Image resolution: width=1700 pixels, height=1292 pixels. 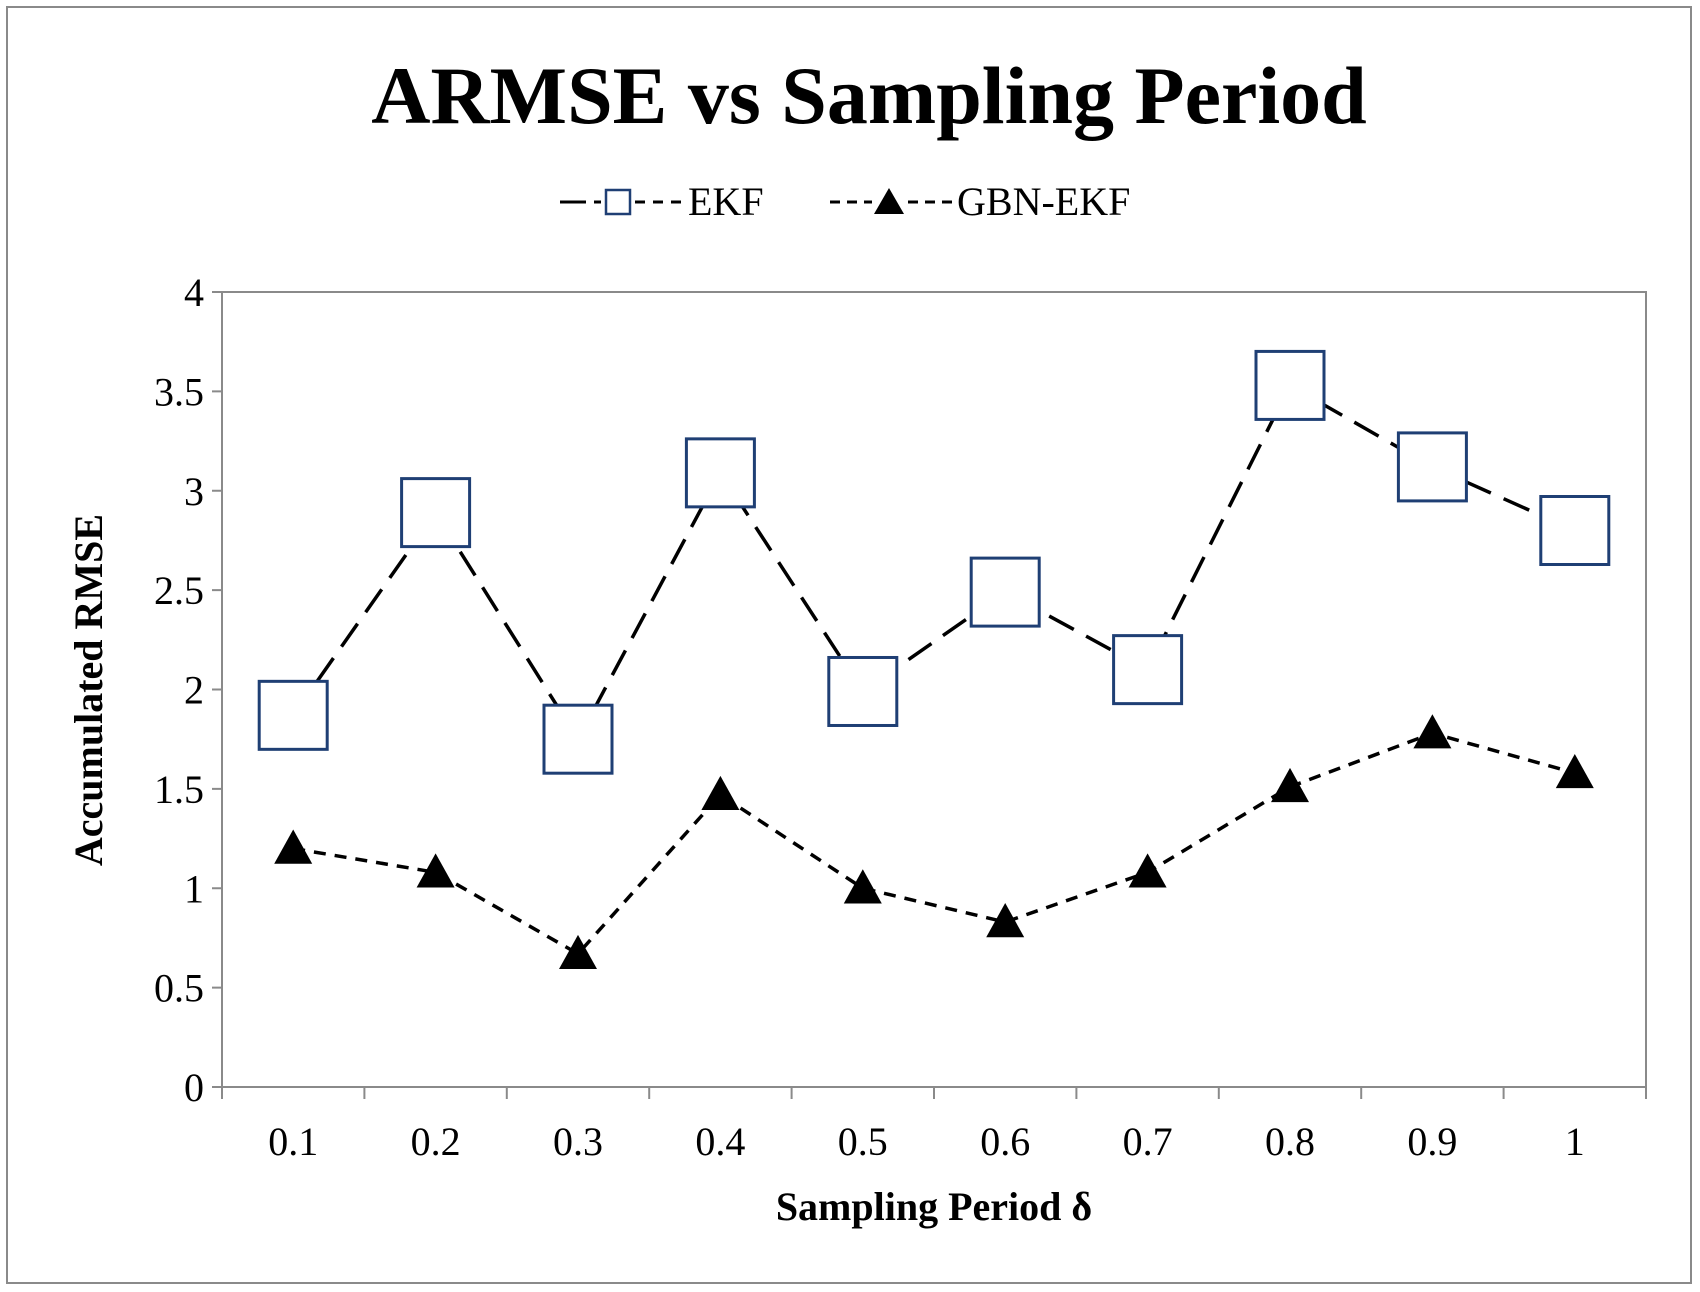 What do you see at coordinates (194, 292) in the screenshot?
I see `y-tick-label: 4` at bounding box center [194, 292].